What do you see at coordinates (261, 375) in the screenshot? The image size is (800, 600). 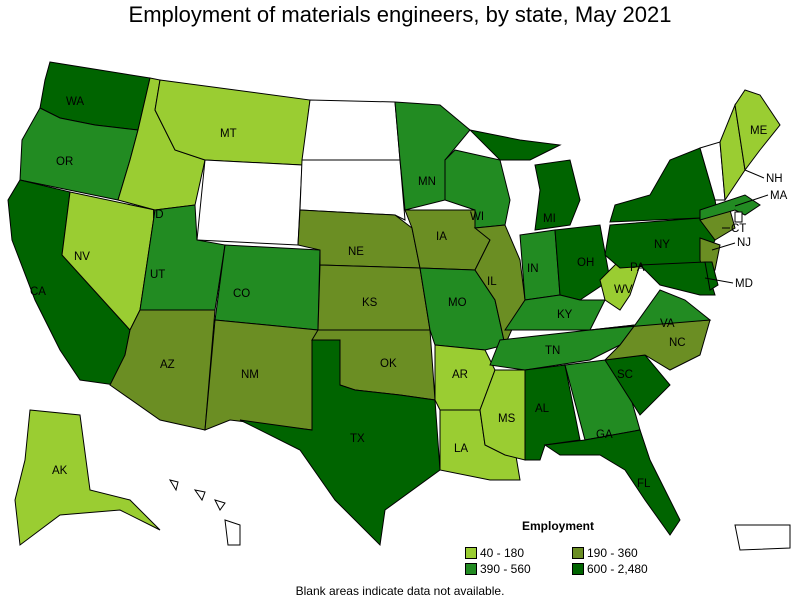 I see `state-nm` at bounding box center [261, 375].